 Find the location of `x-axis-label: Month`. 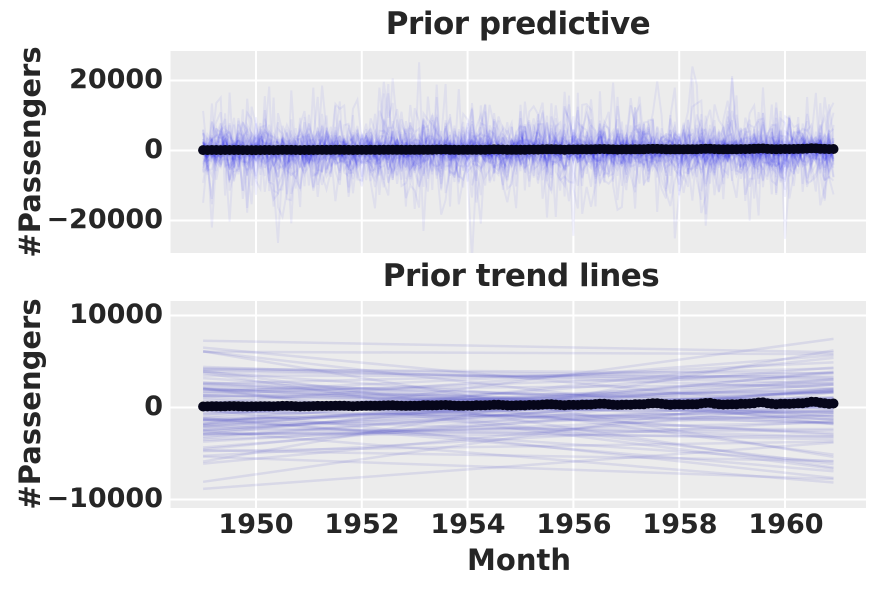

x-axis-label: Month is located at coordinates (519, 560).